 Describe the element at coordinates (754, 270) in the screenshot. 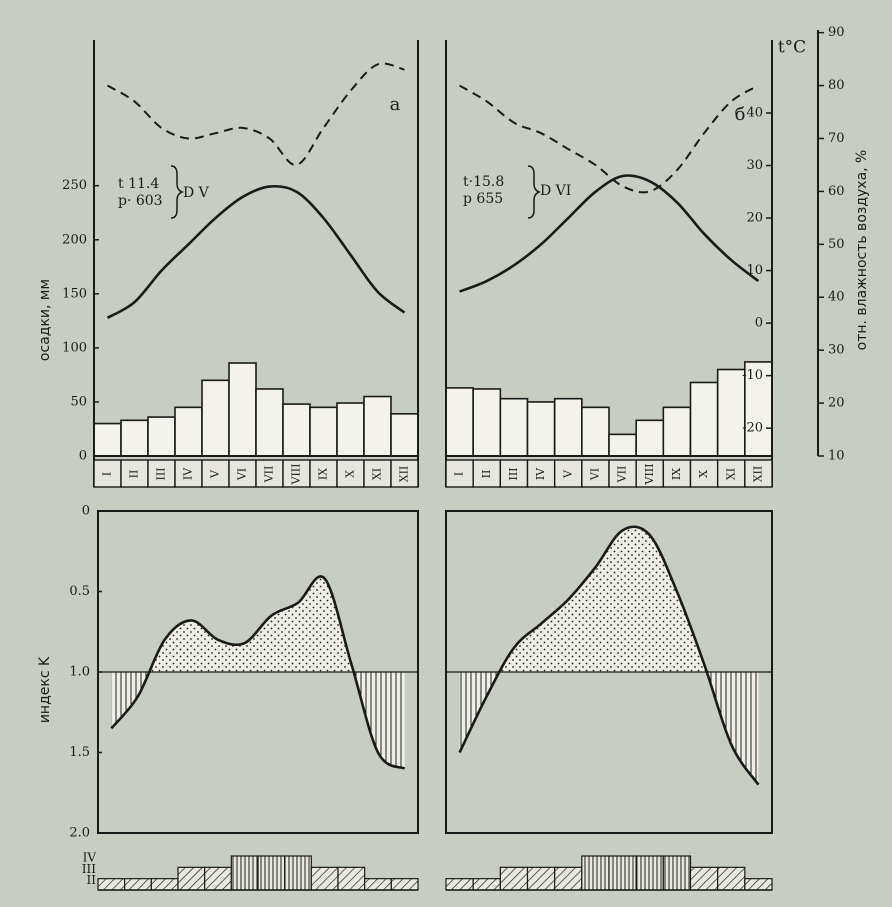

I see `y2-tick-label: 10` at that location.